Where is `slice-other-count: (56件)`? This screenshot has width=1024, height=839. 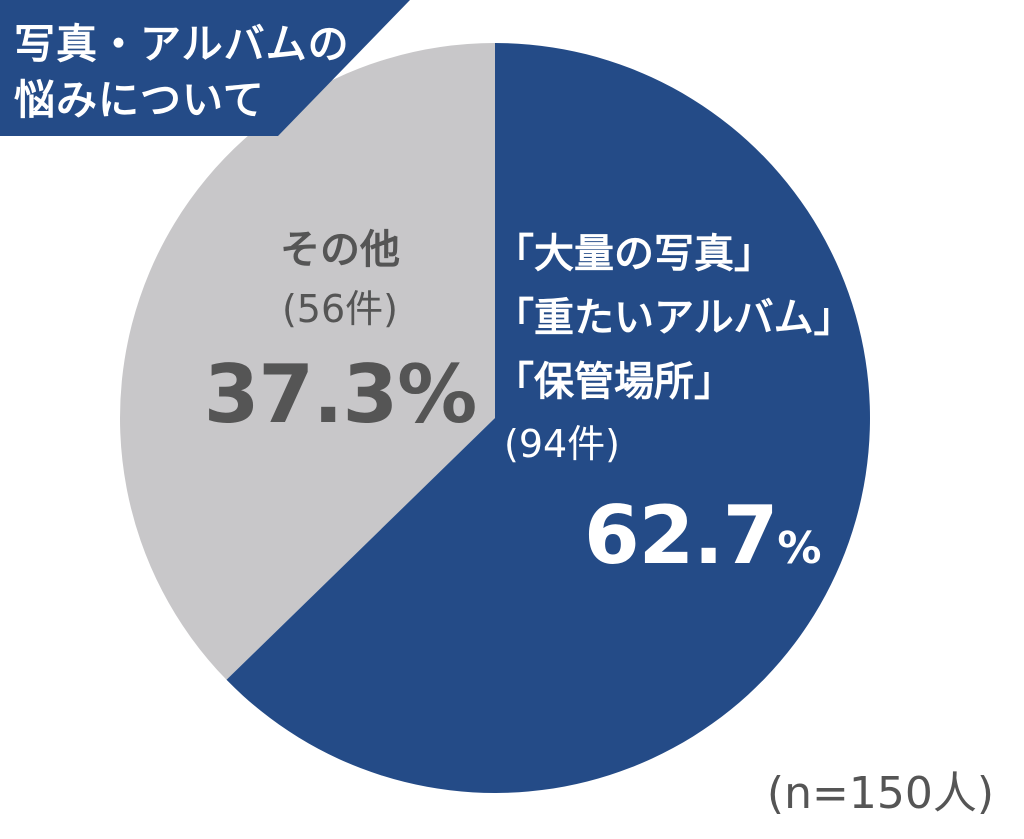 slice-other-count: (56件) is located at coordinates (339, 309).